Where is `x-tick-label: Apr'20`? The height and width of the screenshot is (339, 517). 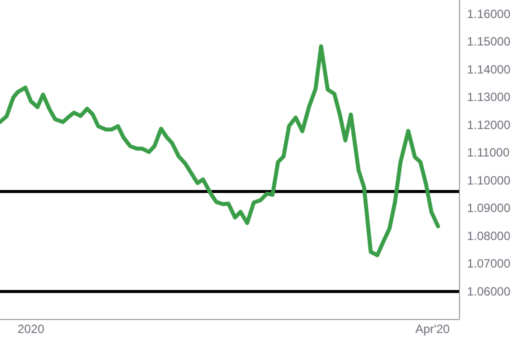
x-tick-label: Apr'20 is located at coordinates (432, 329).